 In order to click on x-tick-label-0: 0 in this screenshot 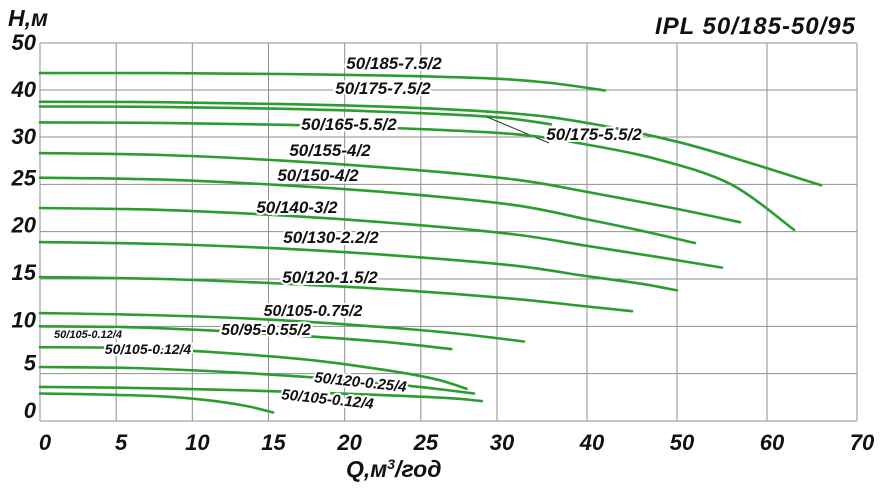, I will do `click(45, 442)`.